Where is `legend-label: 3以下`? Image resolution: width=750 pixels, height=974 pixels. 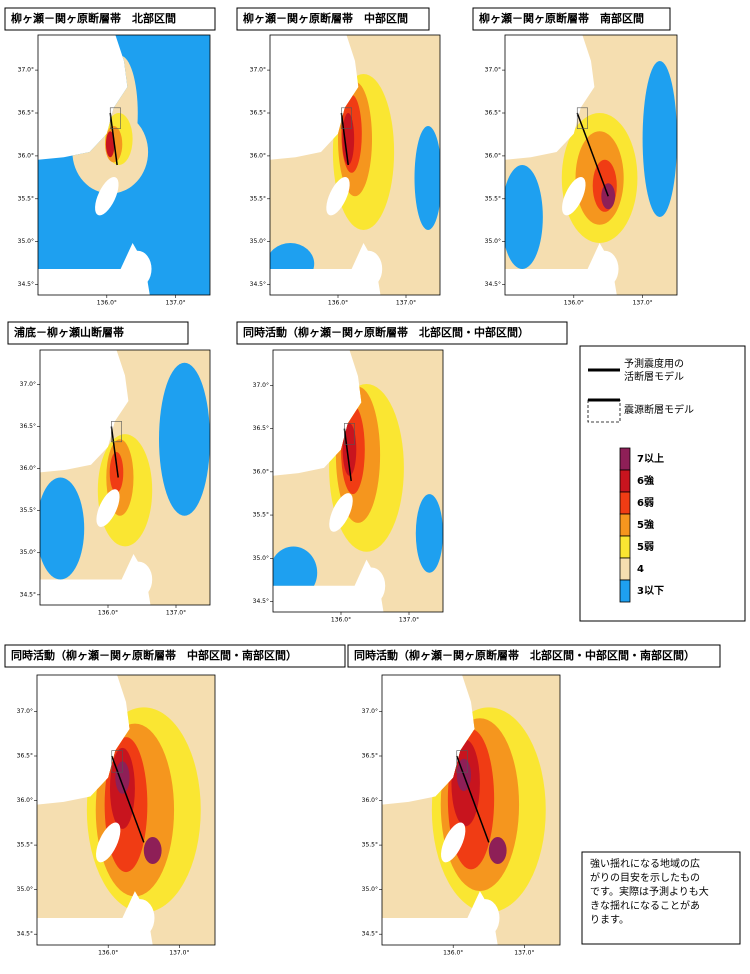
legend-label: 3以下 is located at coordinates (650, 591).